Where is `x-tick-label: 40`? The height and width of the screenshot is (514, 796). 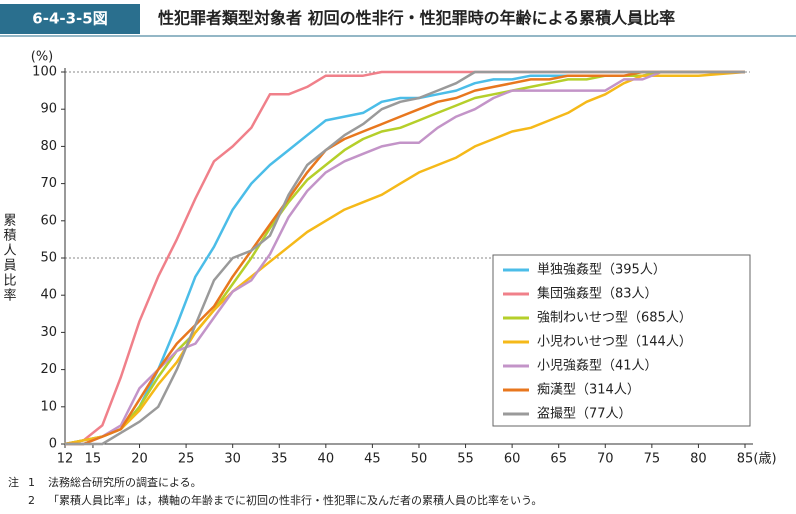 x-tick-label: 40 is located at coordinates (326, 459).